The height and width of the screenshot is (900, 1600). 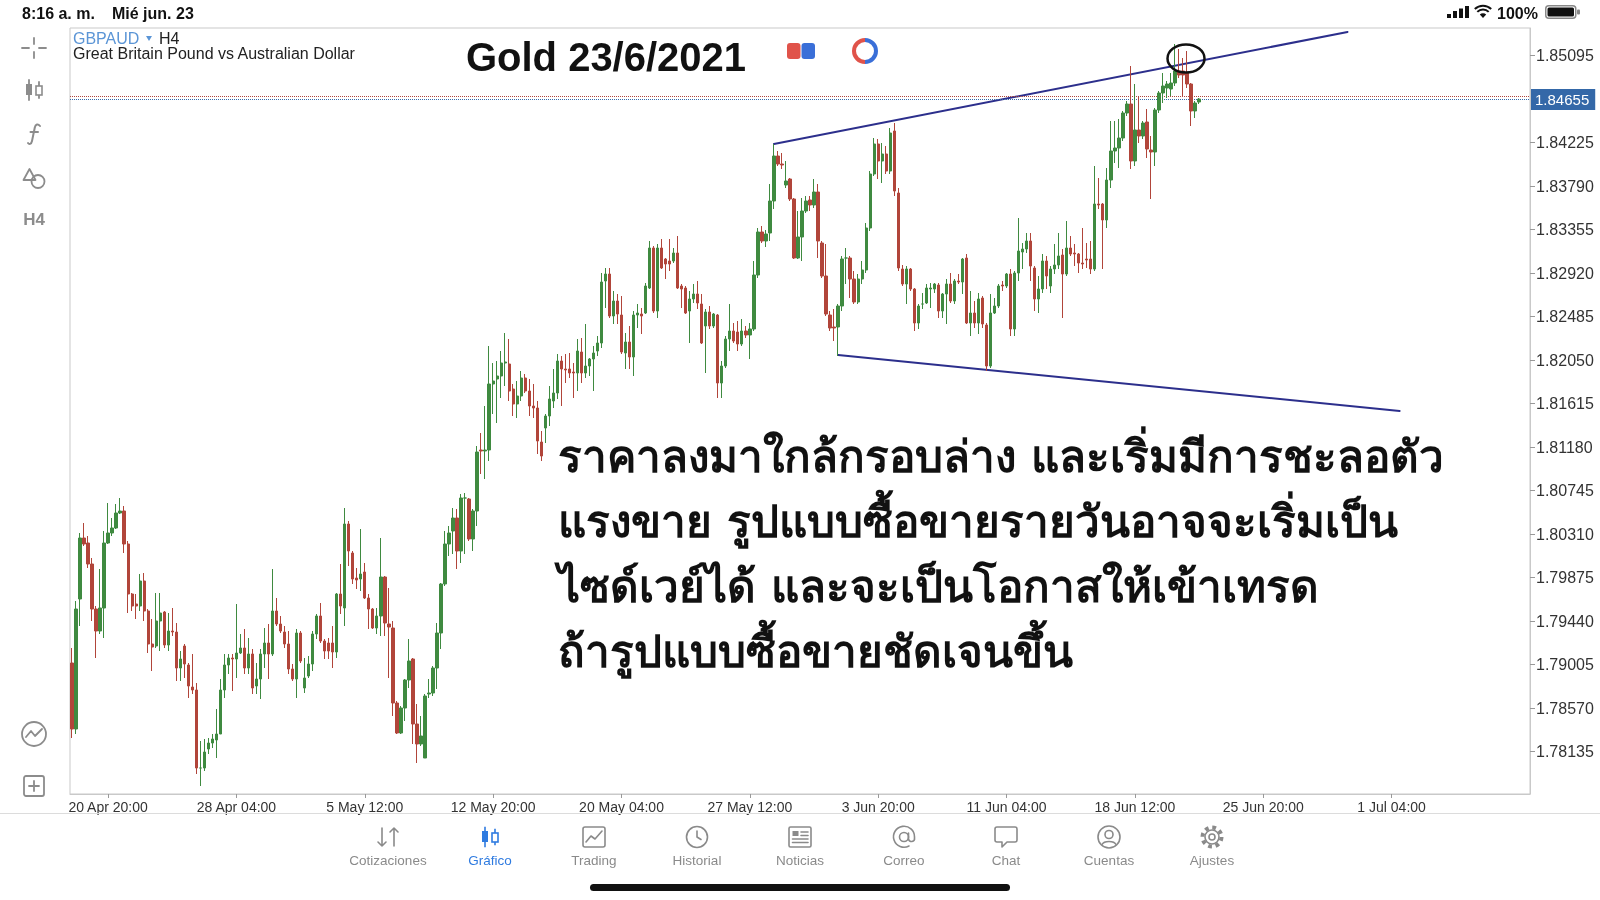 I want to click on annotation: H4, so click(x=169, y=38).